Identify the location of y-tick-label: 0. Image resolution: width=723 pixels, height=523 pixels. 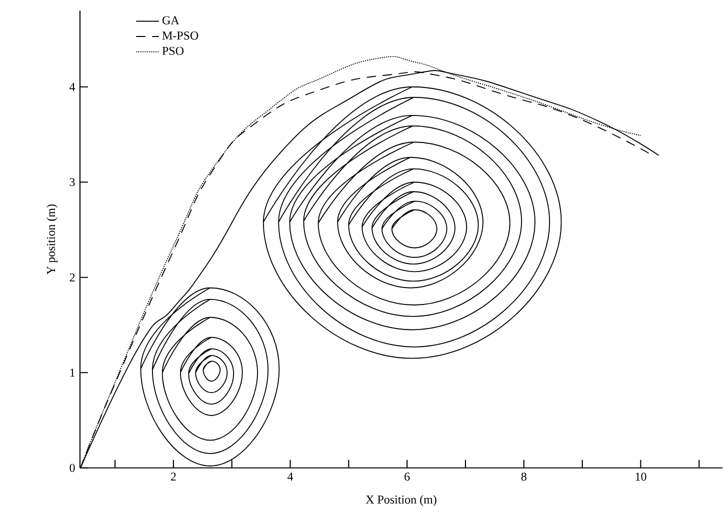
(72, 468).